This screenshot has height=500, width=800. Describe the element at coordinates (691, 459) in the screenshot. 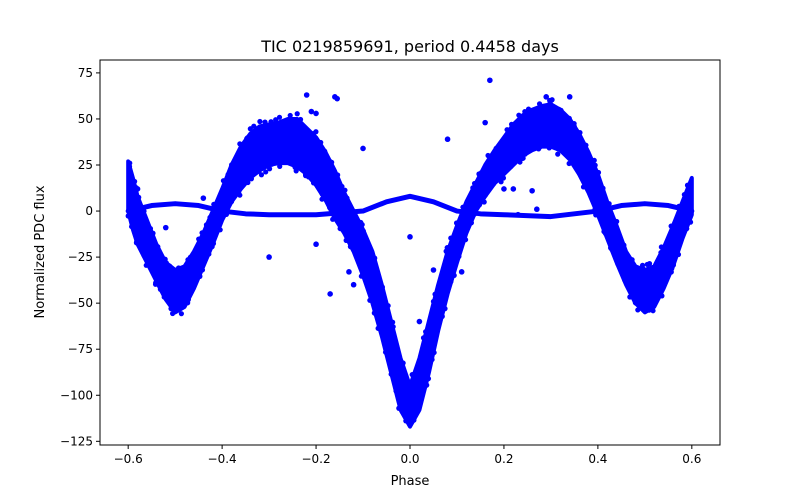

I see `x-tick-label: 0.6` at that location.